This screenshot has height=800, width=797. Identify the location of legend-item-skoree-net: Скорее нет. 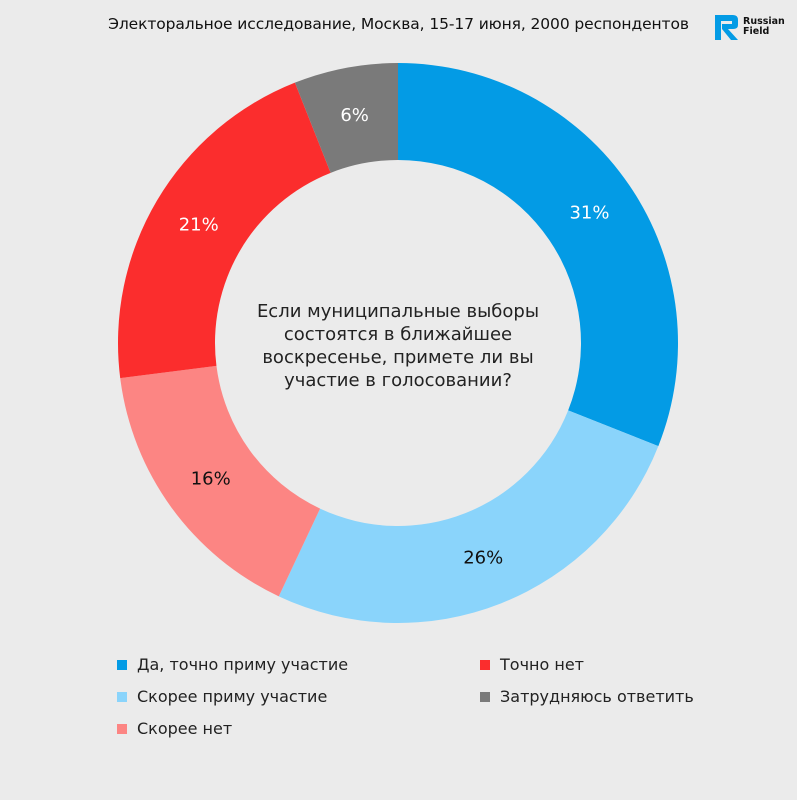
(174, 728).